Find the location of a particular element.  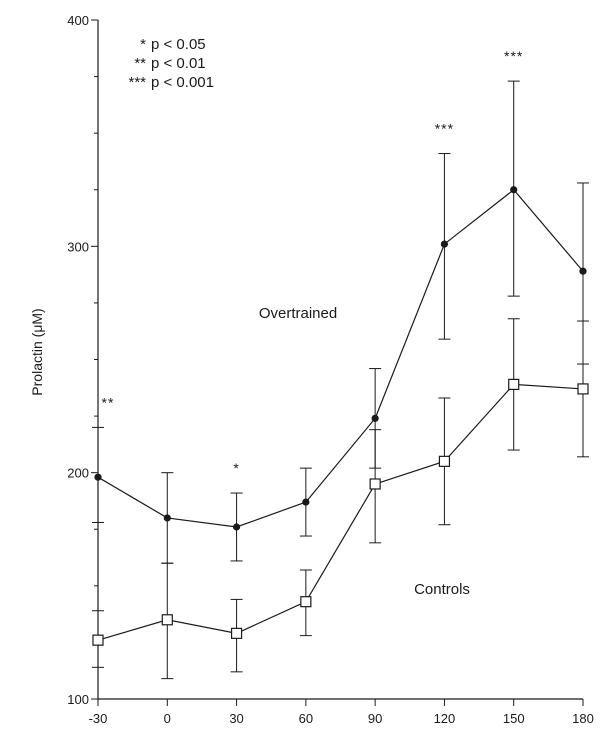

legend-text: p < 0.001 is located at coordinates (182, 82).